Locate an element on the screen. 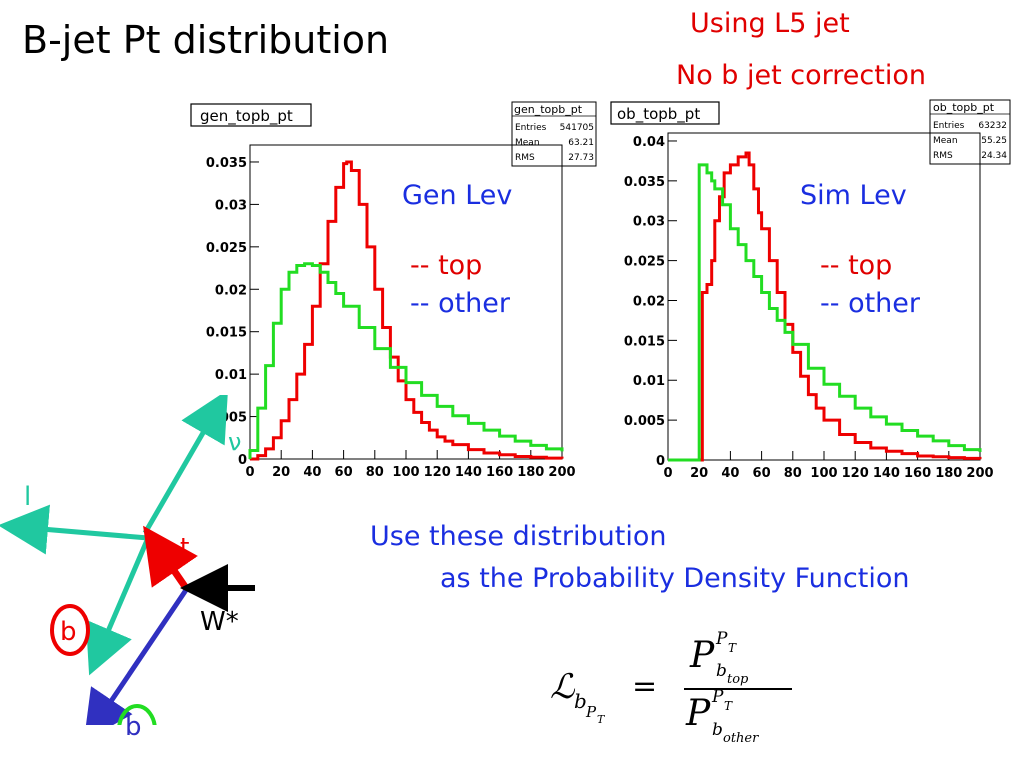  formula-num-supsub: T is located at coordinates (732, 648).